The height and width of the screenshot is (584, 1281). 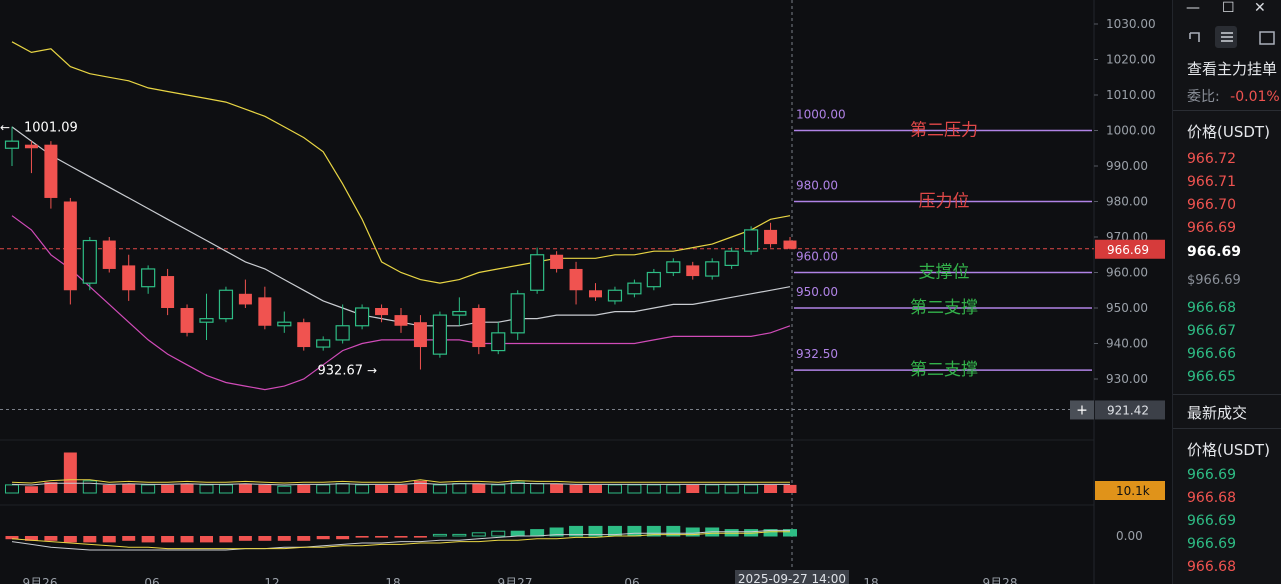 What do you see at coordinates (1217, 413) in the screenshot?
I see `trades-header: 最新成交` at bounding box center [1217, 413].